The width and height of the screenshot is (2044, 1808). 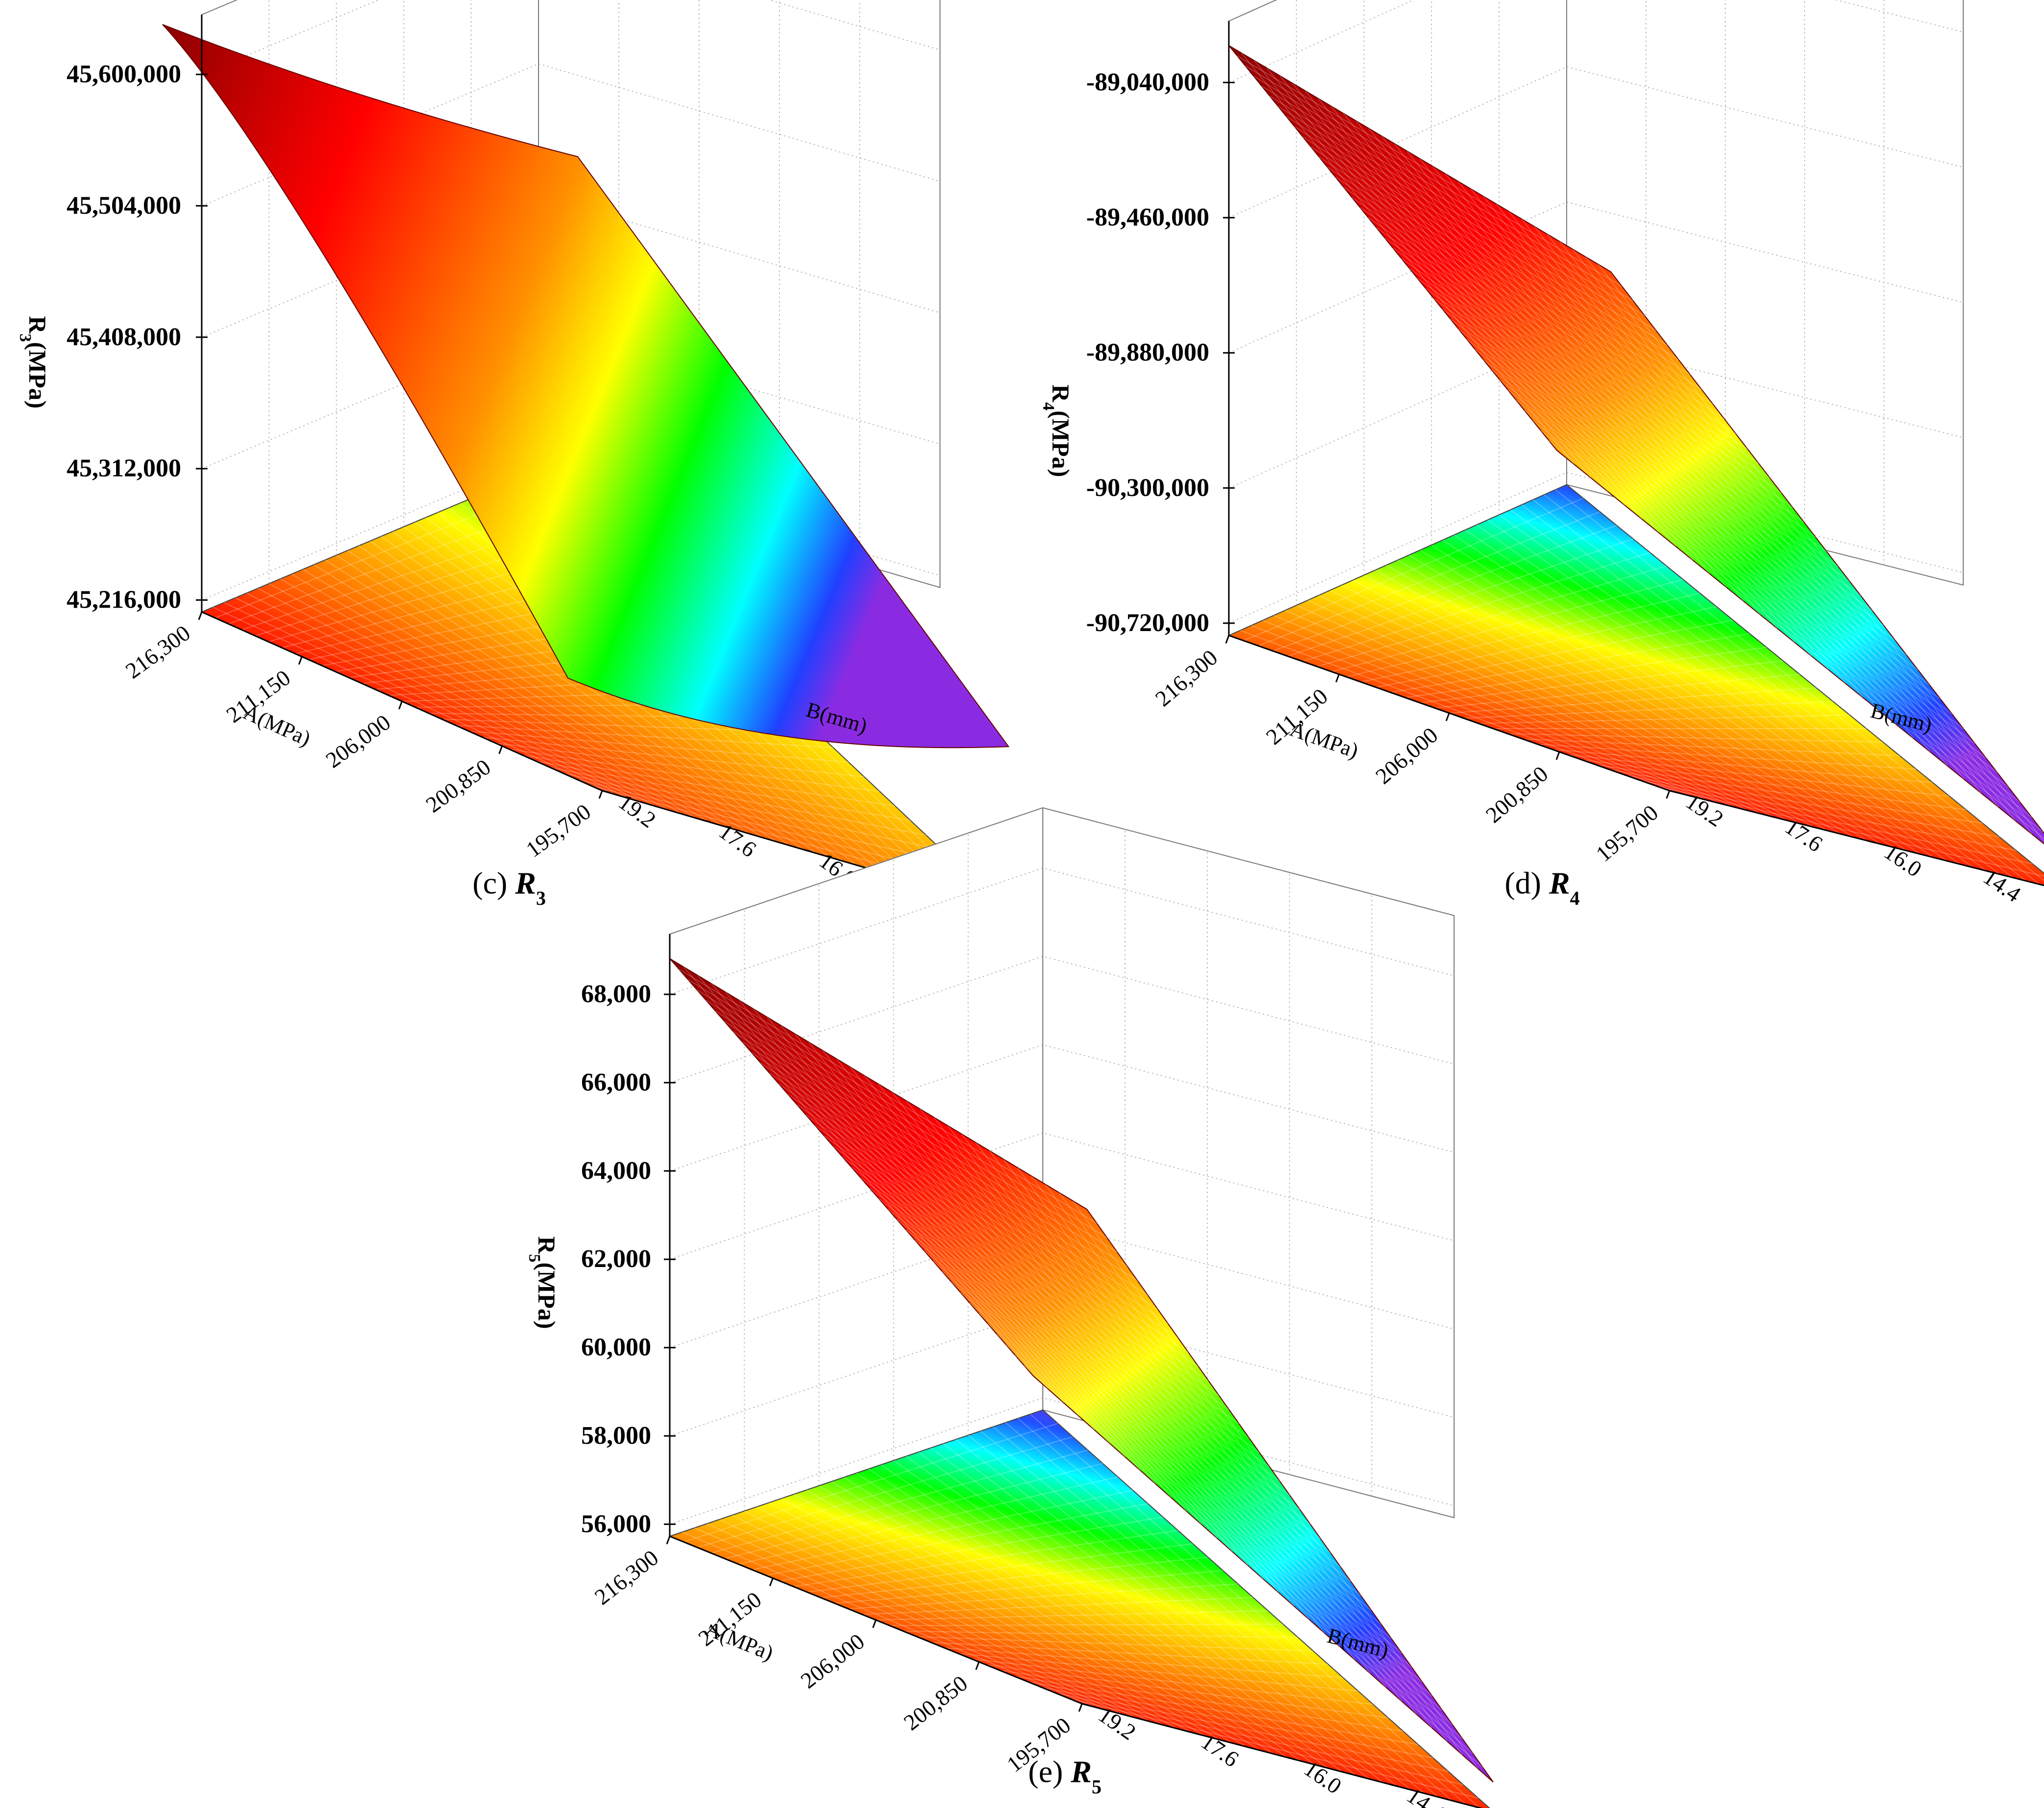 What do you see at coordinates (1627, 833) in the screenshot?
I see `x-tick-label: 195,700` at bounding box center [1627, 833].